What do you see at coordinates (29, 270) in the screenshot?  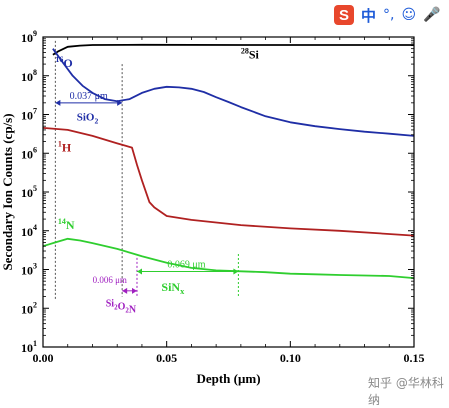 I see `y-tick-label: 10³` at bounding box center [29, 270].